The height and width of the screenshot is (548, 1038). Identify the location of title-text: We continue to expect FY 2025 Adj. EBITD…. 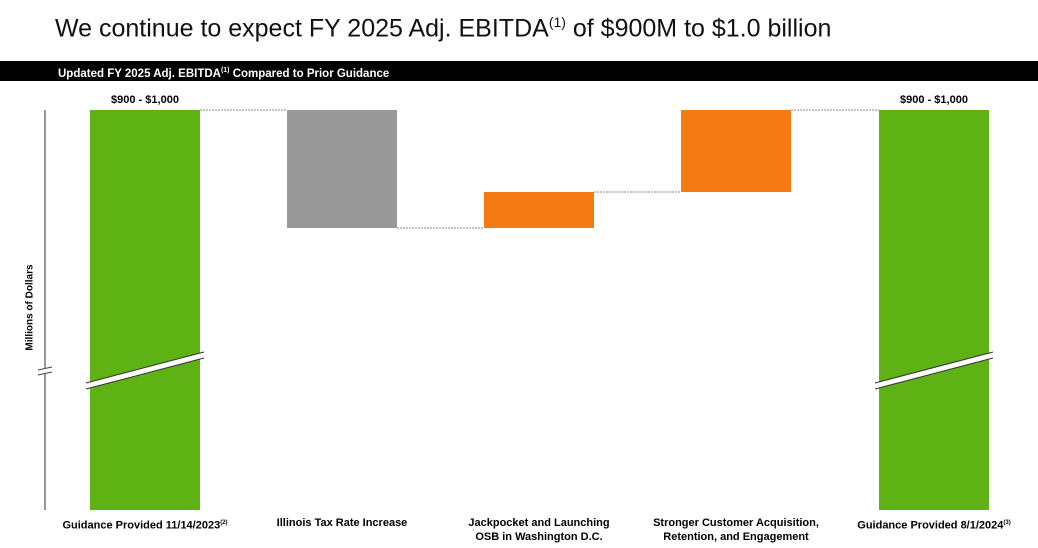
(302, 28).